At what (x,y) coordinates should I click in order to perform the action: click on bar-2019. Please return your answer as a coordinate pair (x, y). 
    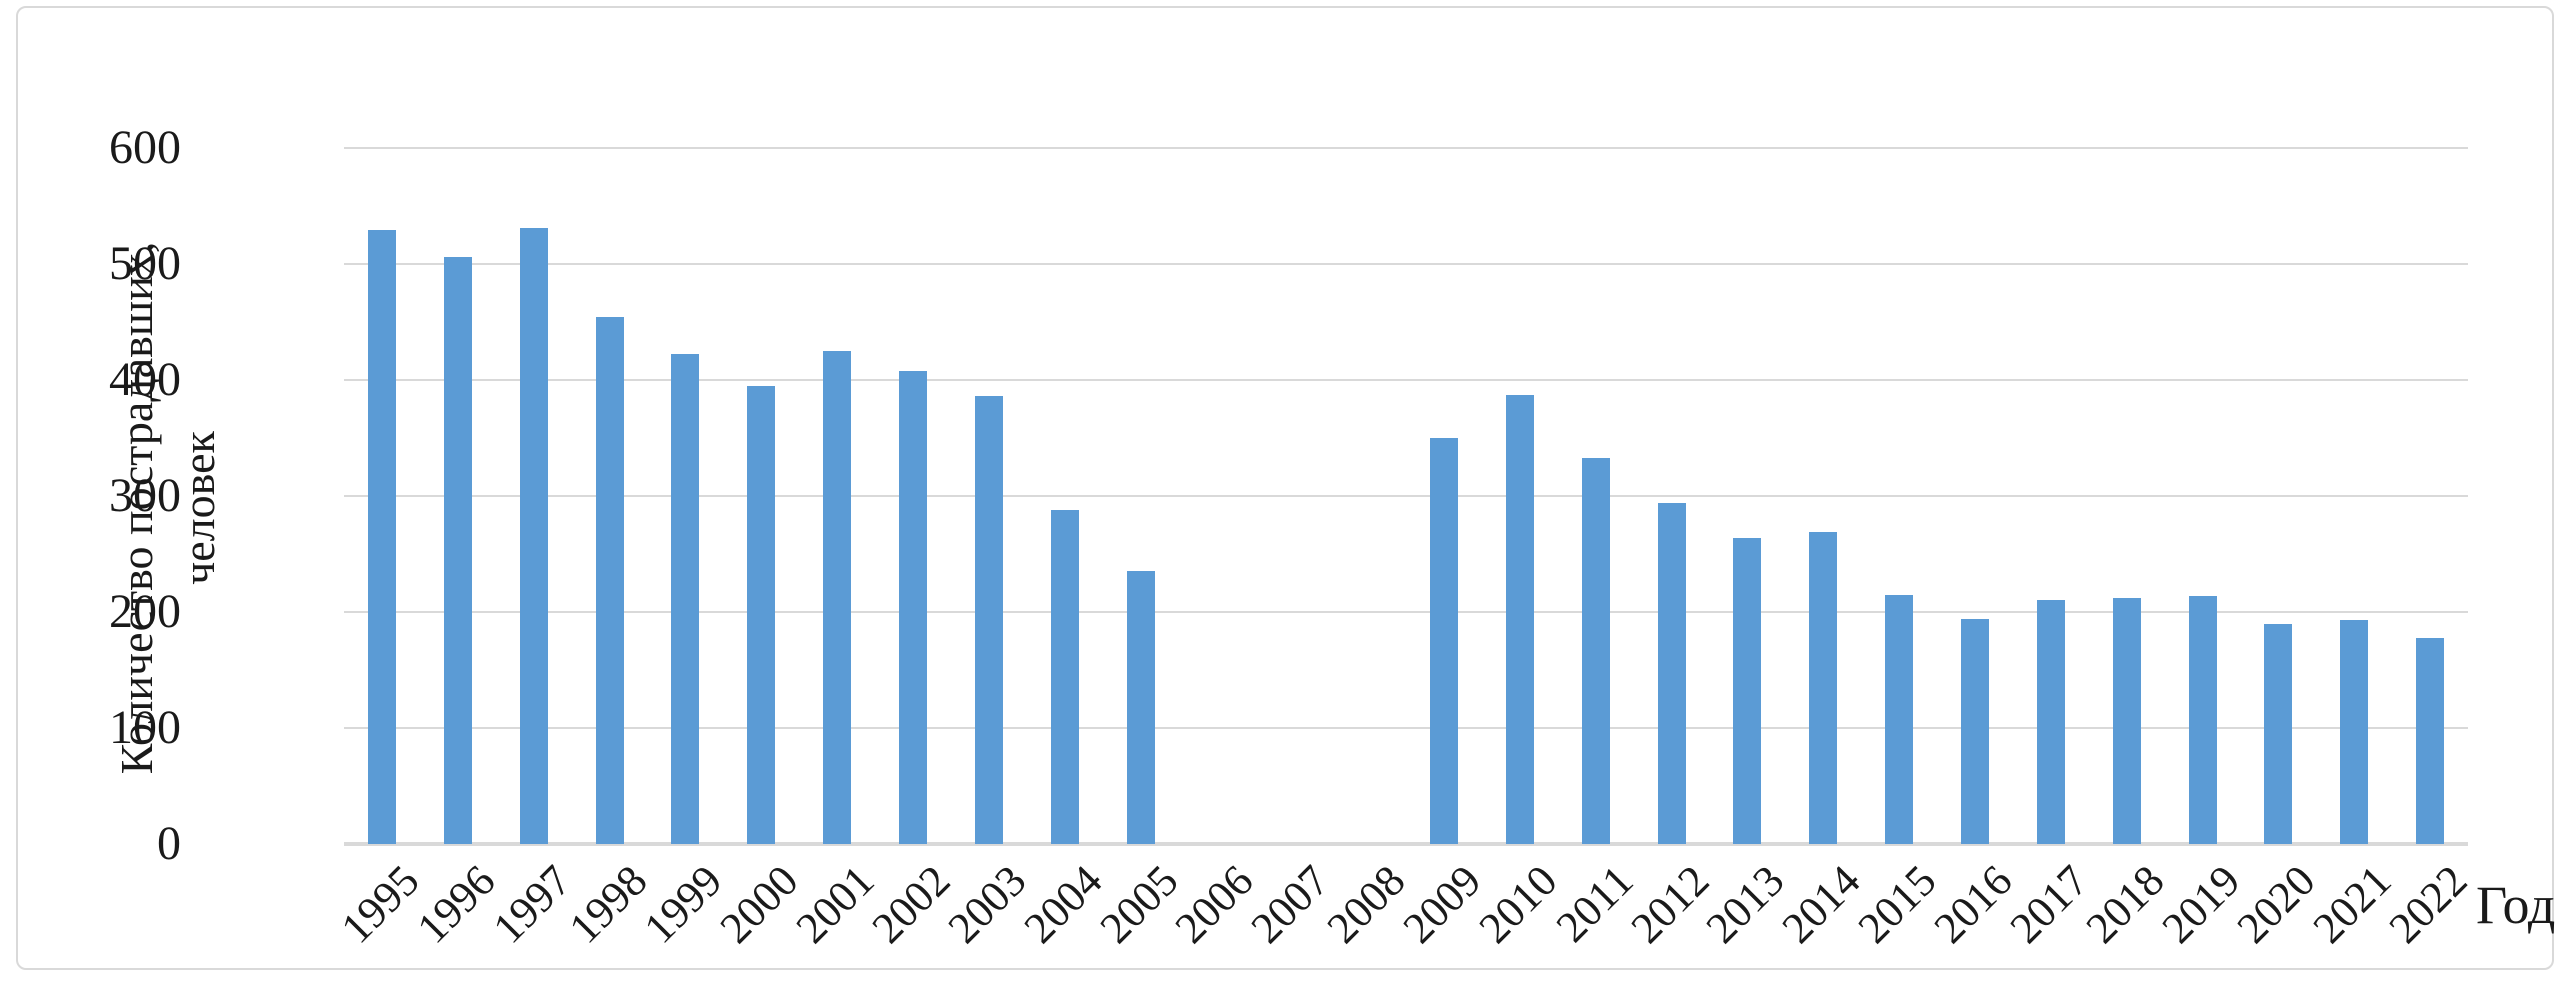
    Looking at the image, I should click on (2202, 719).